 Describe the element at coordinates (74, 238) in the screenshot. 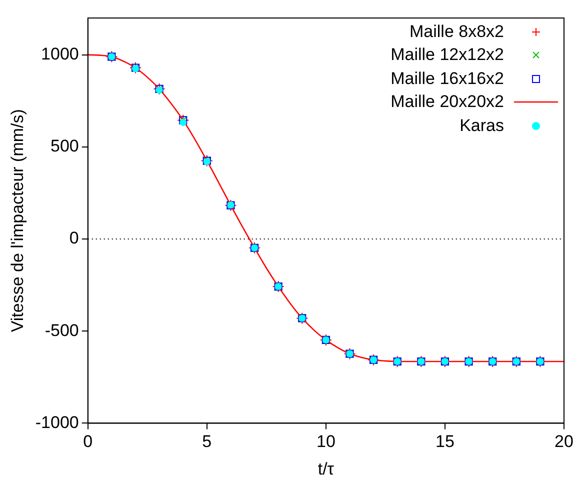

I see `y-tick-label: 0` at that location.